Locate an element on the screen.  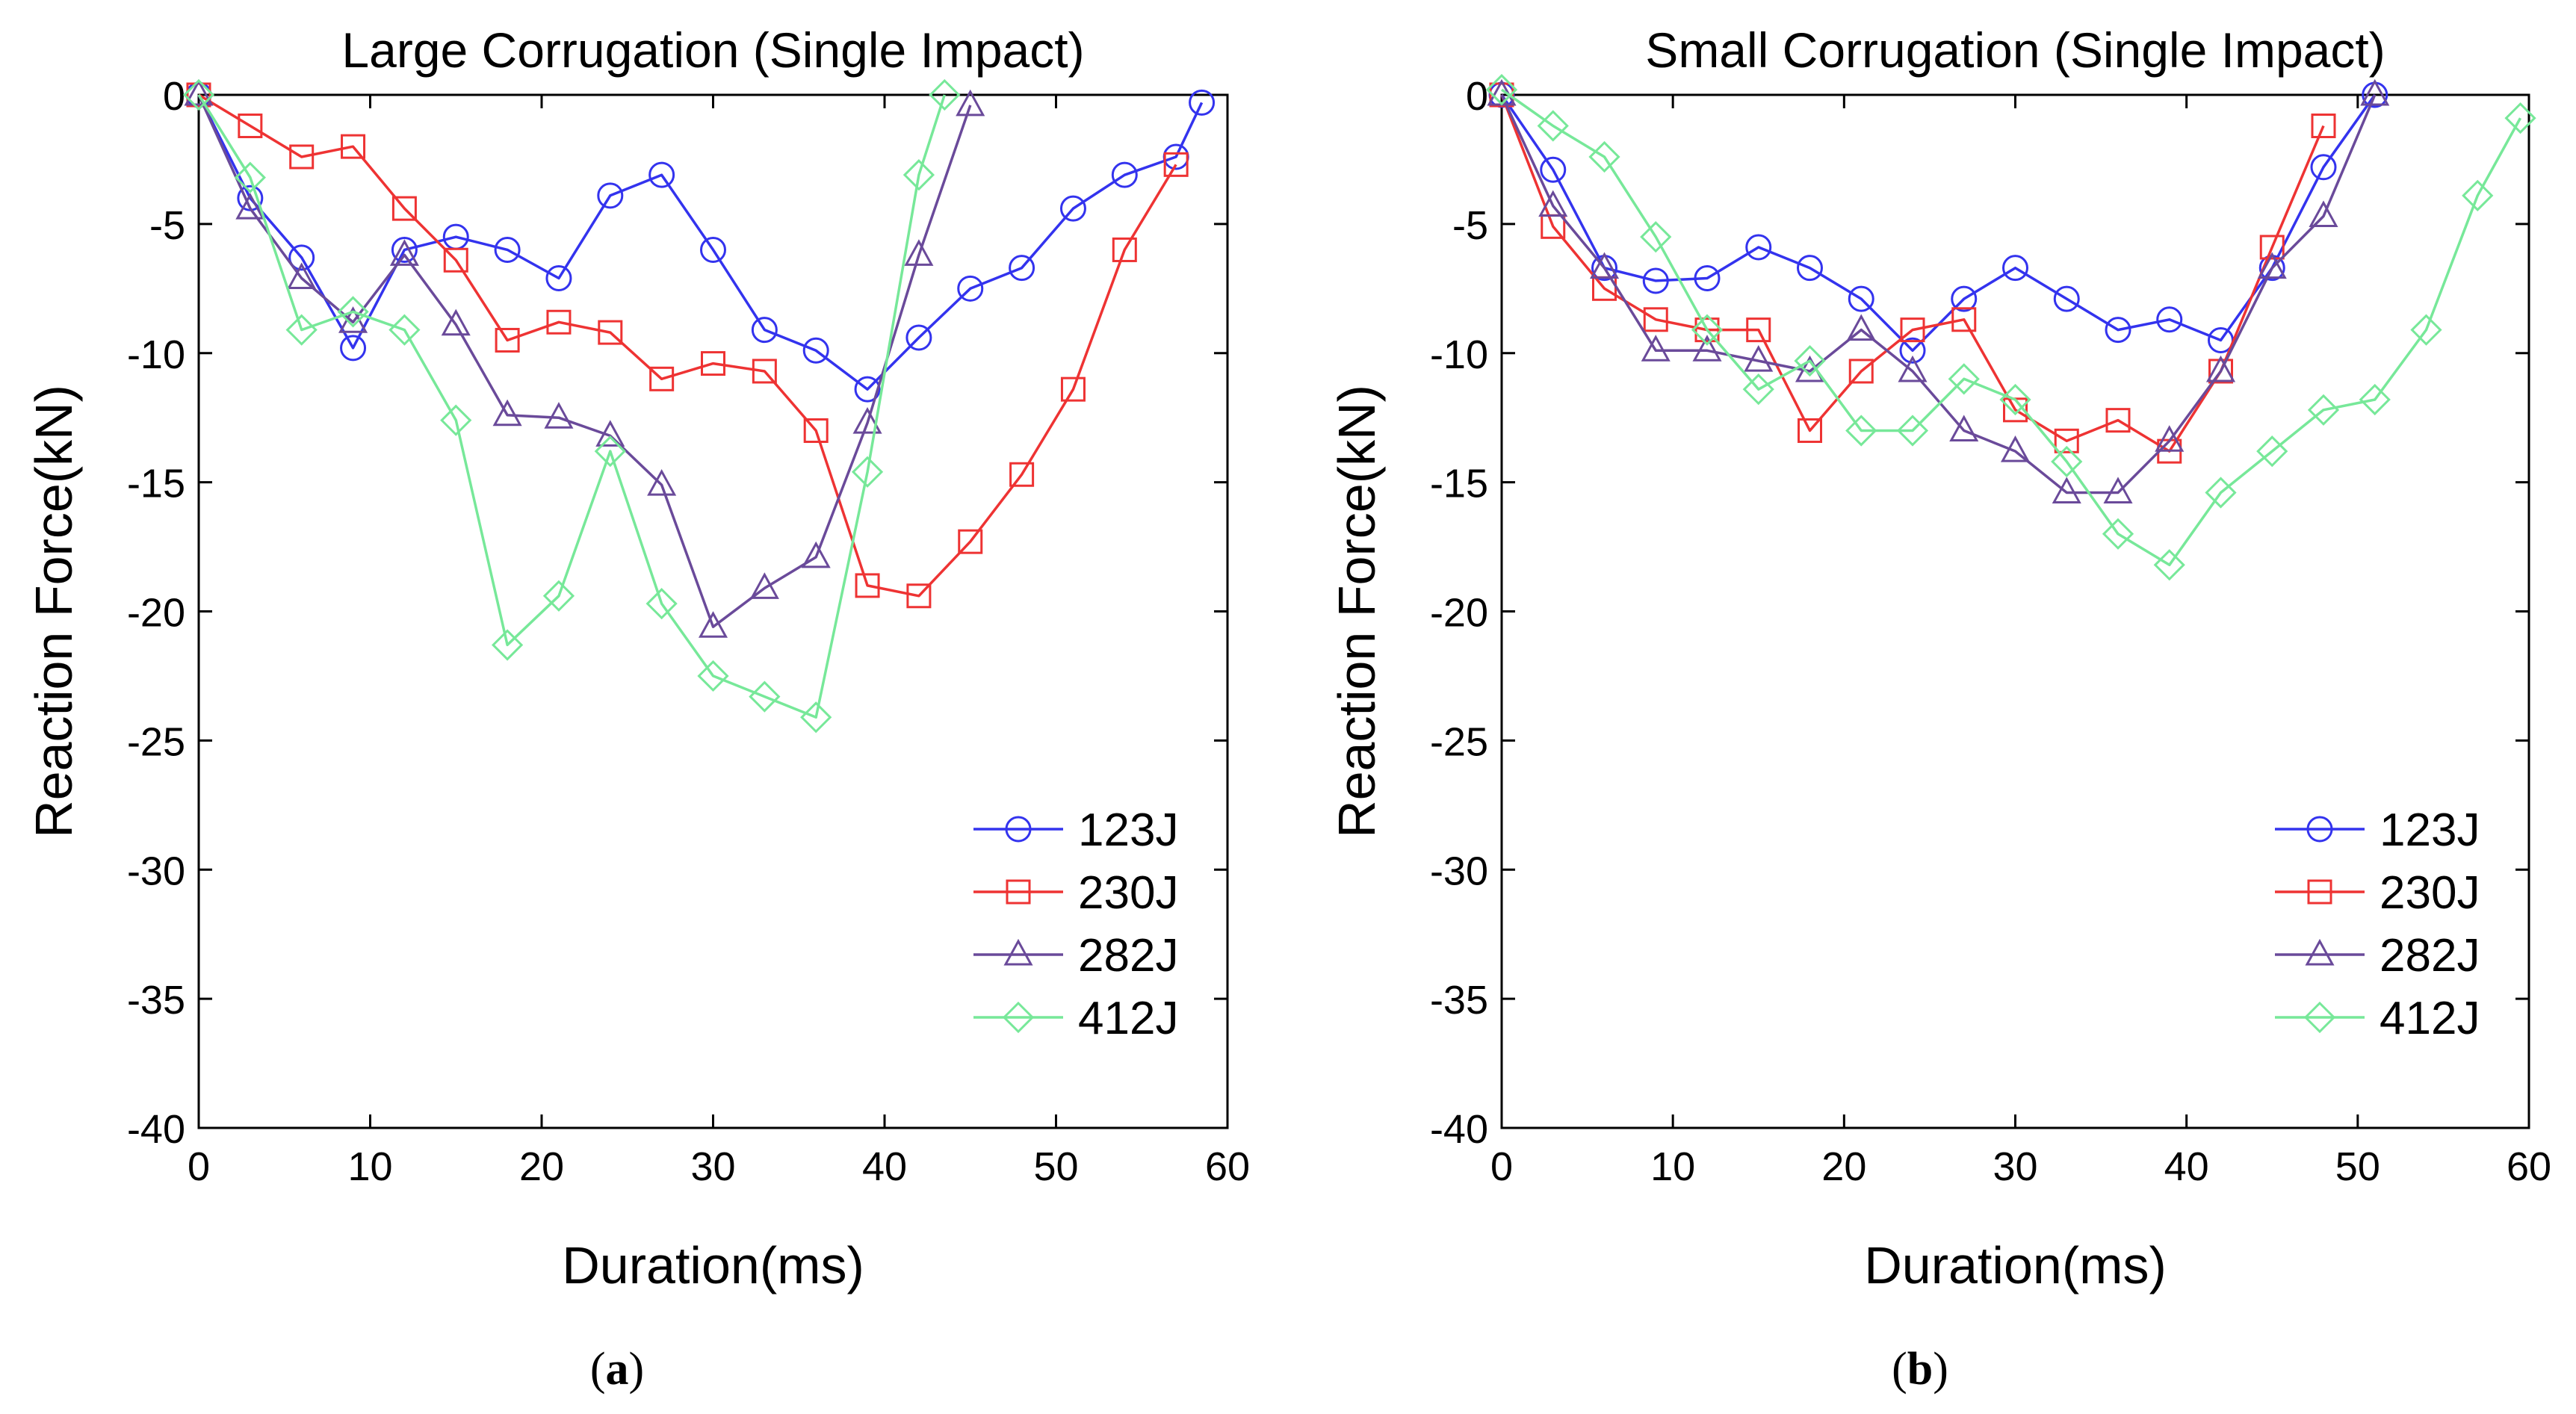
series-123J is located at coordinates (700, 242).